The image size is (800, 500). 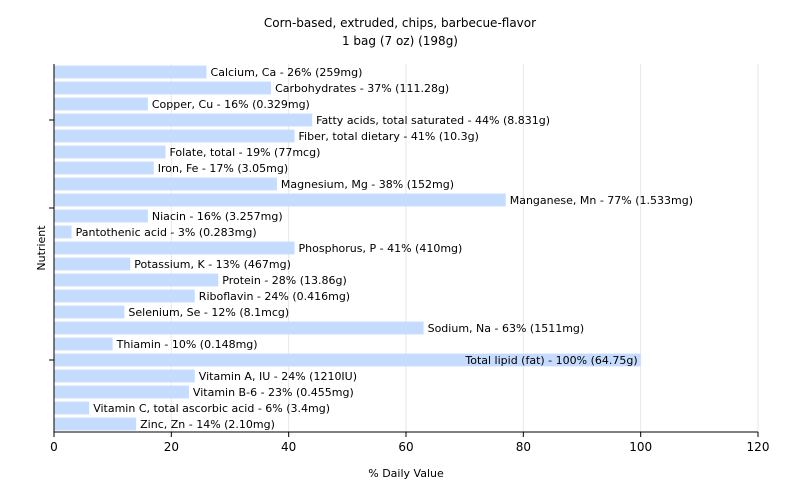 I want to click on bar-label: Potassium, K - 13% (467mg), so click(x=212, y=264).